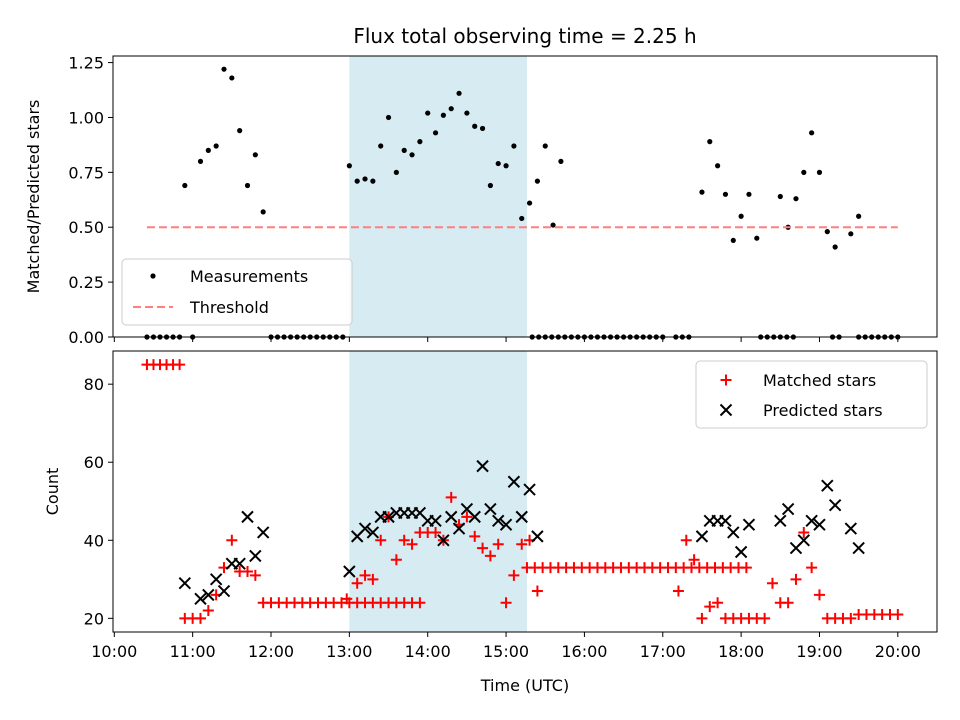 This screenshot has height=720, width=960. What do you see at coordinates (86, 172) in the screenshot?
I see `y-tick-label: 0.75` at bounding box center [86, 172].